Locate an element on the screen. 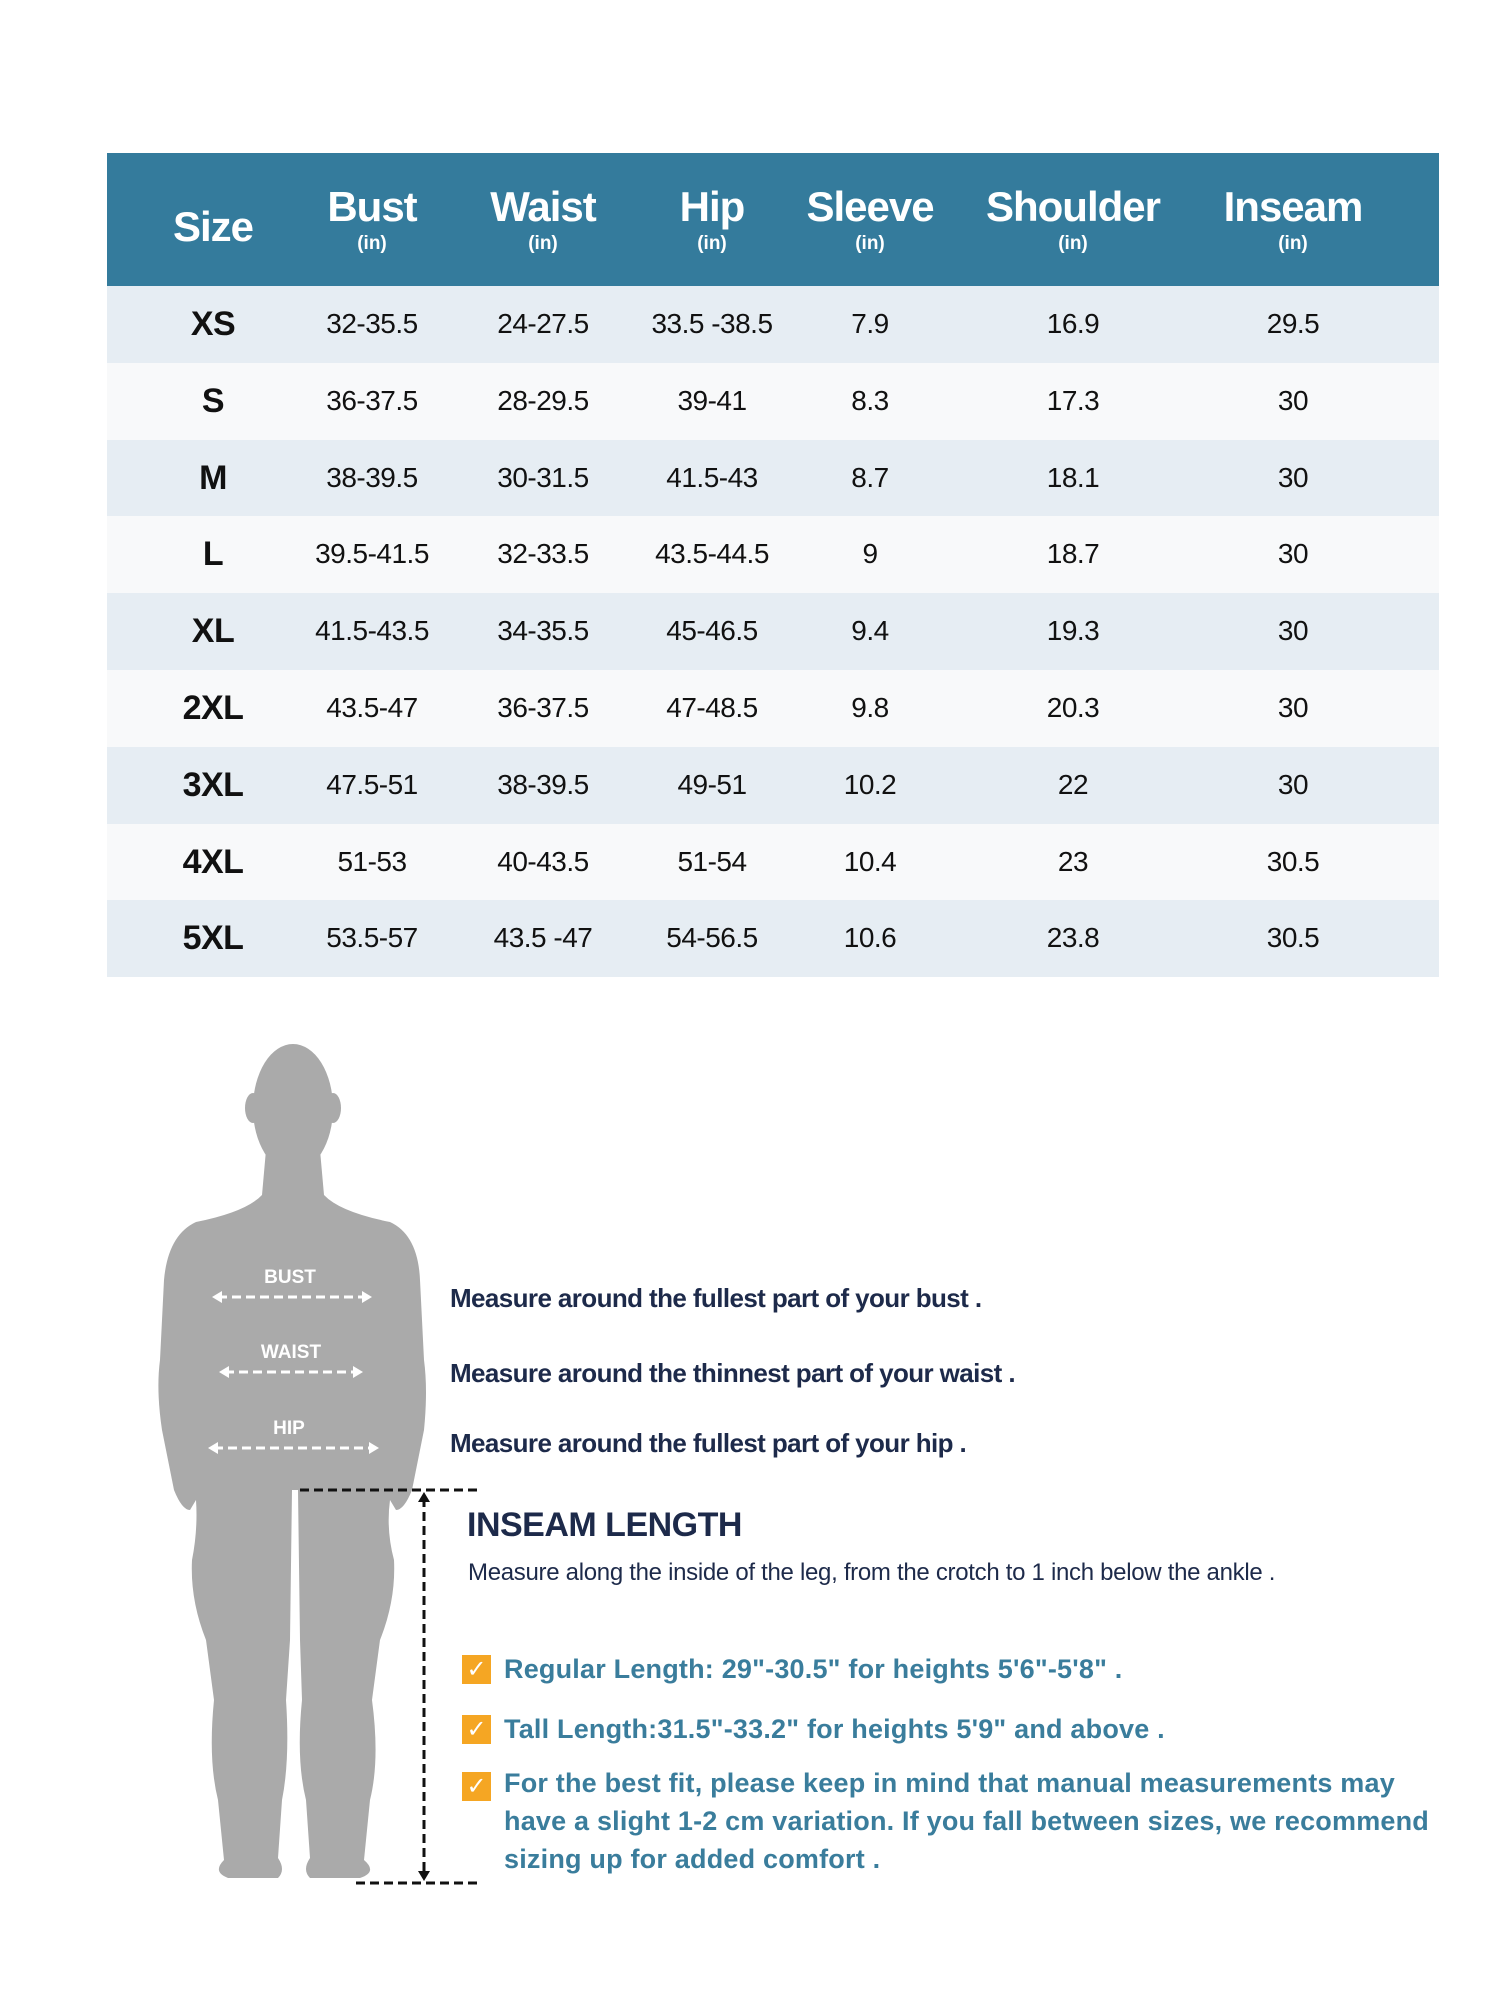 The height and width of the screenshot is (2000, 1500). value-cell: 10.4 is located at coordinates (870, 861).